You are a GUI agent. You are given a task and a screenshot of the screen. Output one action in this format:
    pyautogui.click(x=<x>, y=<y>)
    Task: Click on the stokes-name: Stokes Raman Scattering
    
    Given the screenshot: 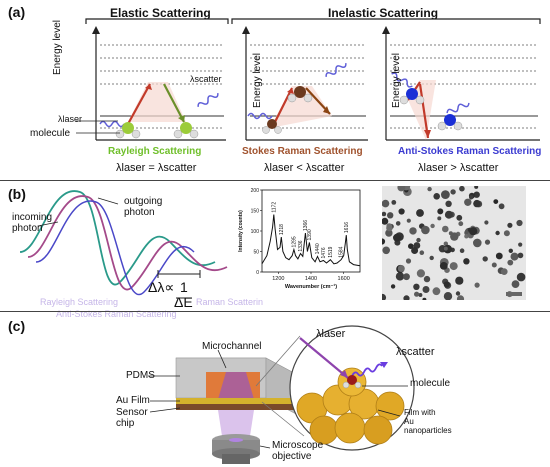 What is the action you would take?
    pyautogui.click(x=302, y=151)
    